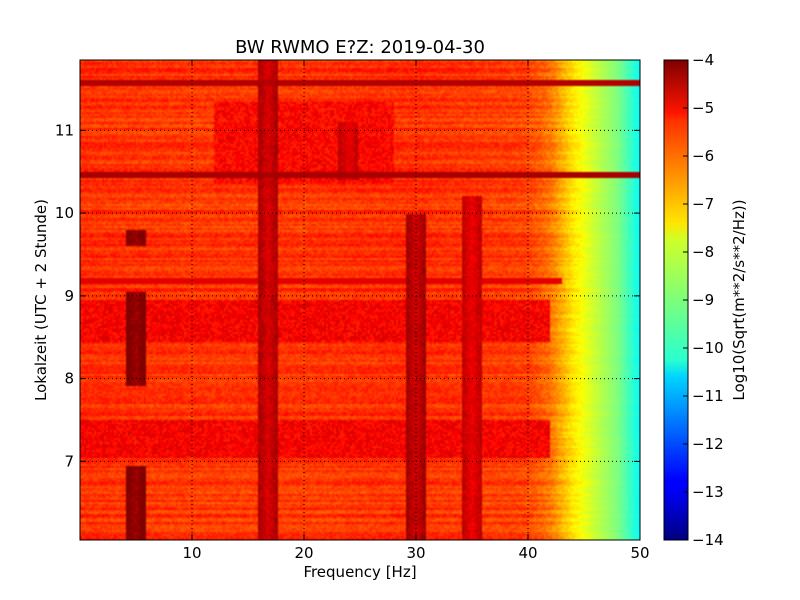  Describe the element at coordinates (64, 130) in the screenshot. I see `y-tick-label: 11` at that location.